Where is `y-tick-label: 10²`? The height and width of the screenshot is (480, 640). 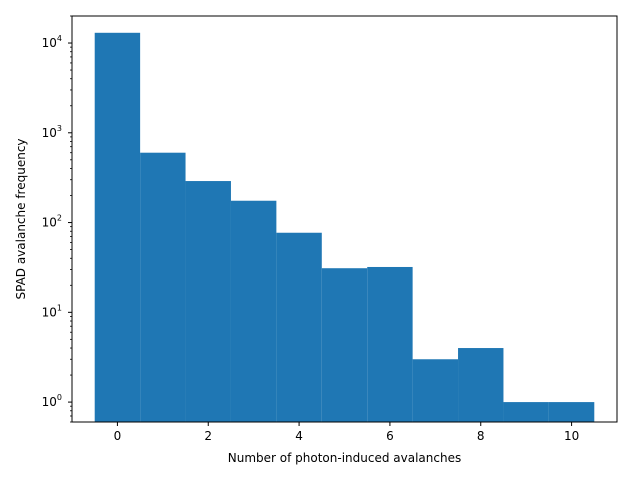
y-tick-label: 10² is located at coordinates (52, 222).